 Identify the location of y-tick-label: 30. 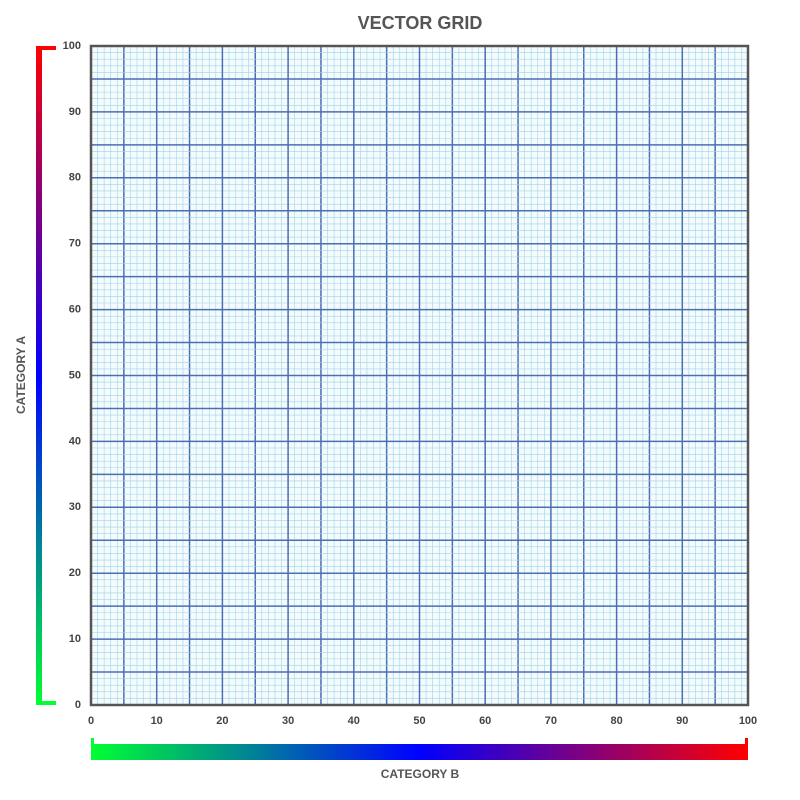
(75, 507).